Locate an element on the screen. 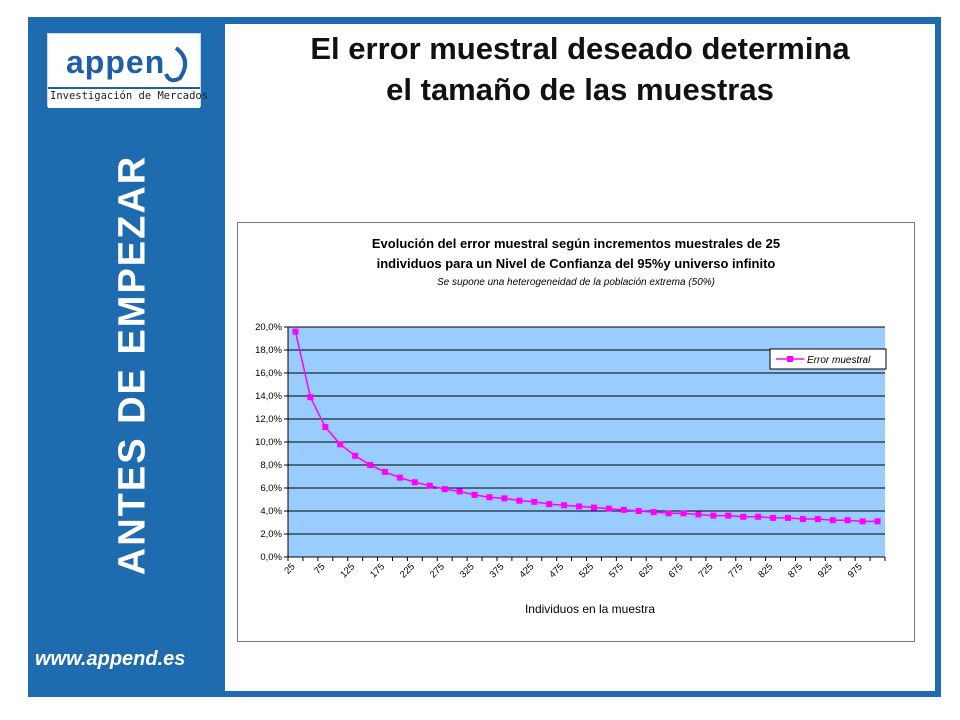 The width and height of the screenshot is (960, 720). y-tick-label: 8,0% is located at coordinates (271, 465).